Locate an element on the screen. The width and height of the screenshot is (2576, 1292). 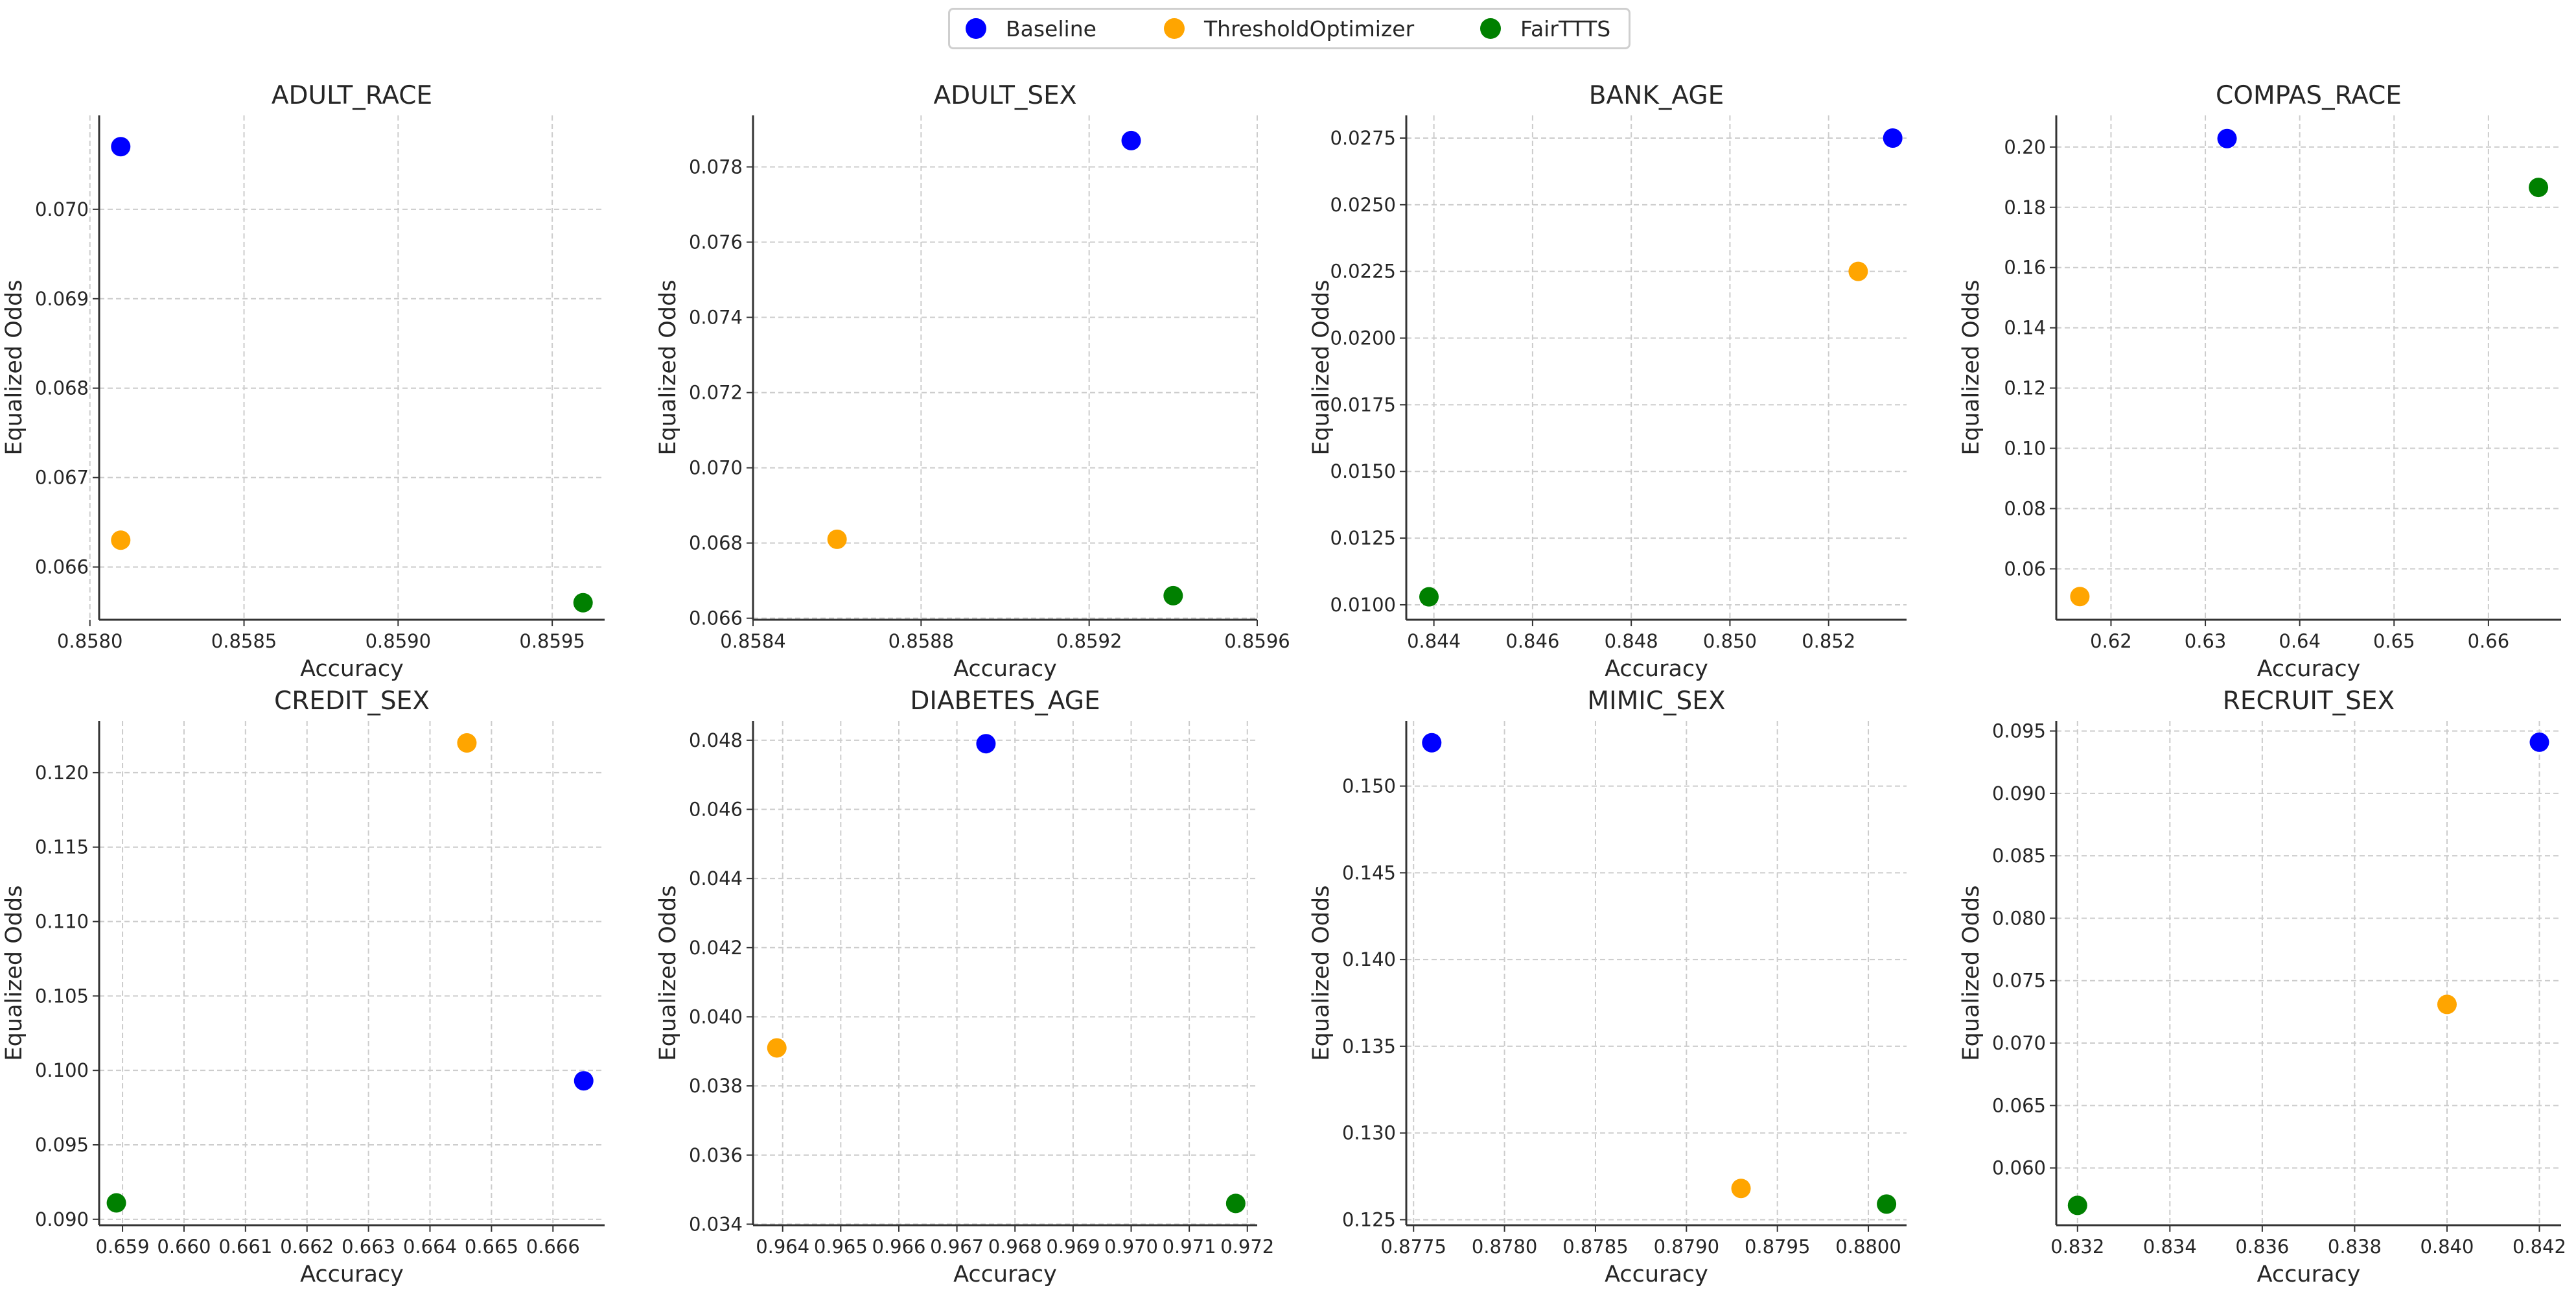
x-tick-label: 0.838 is located at coordinates (2355, 1247).